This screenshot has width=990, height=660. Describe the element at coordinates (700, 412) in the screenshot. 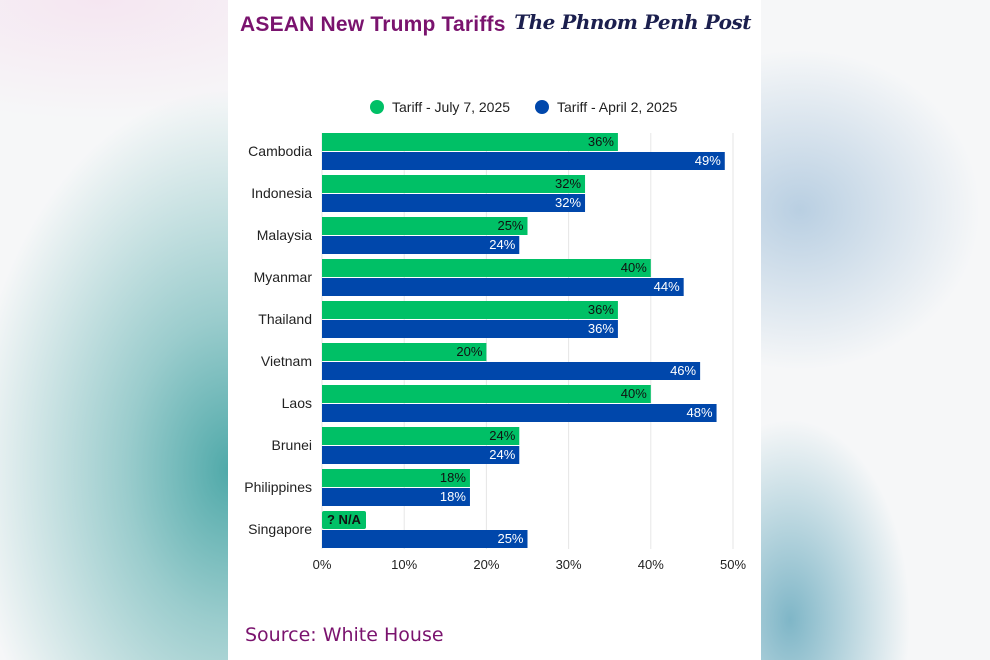

I see `data-label: 48%` at that location.